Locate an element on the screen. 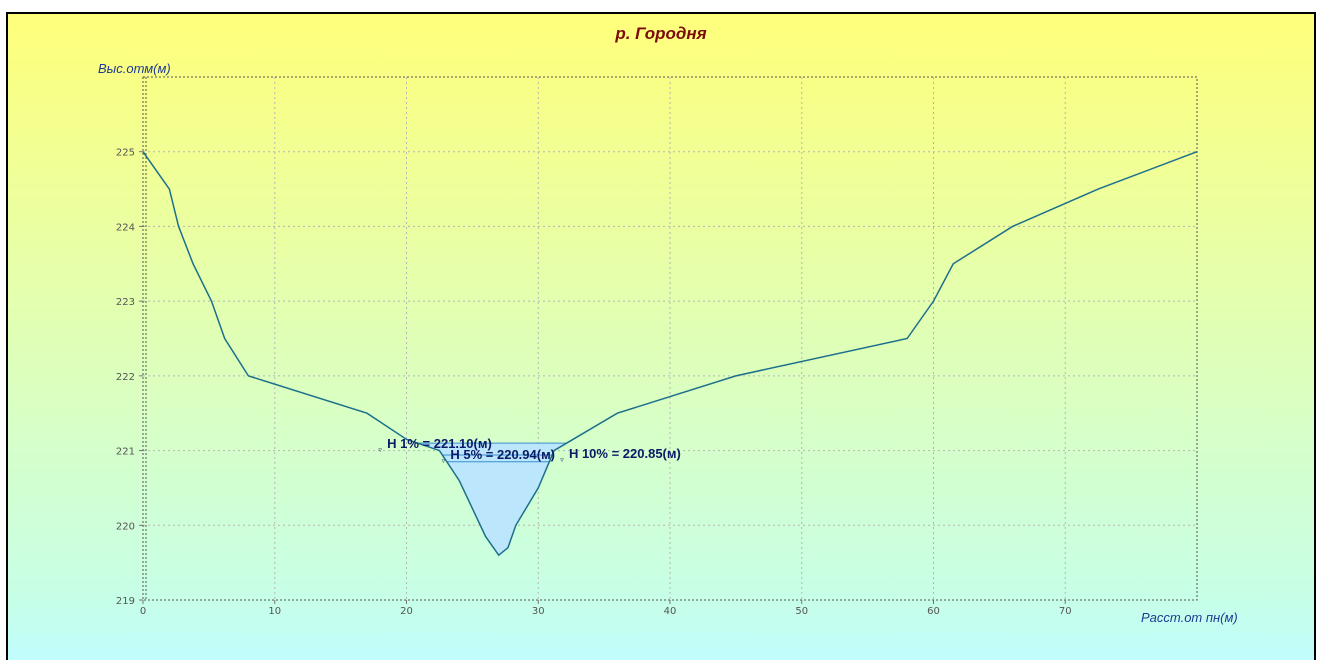 This screenshot has width=1322, height=660. y-tick-label: 222 is located at coordinates (125, 377).